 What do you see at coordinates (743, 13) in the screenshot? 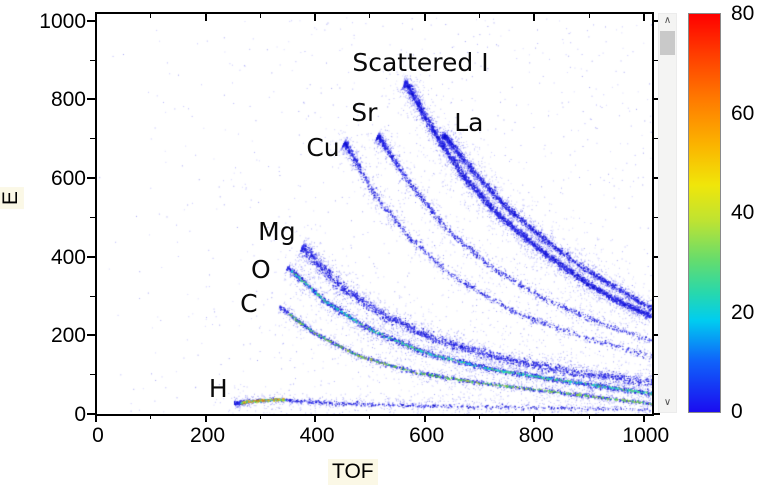
I see `colorbar-tick-label: 80` at bounding box center [743, 13].